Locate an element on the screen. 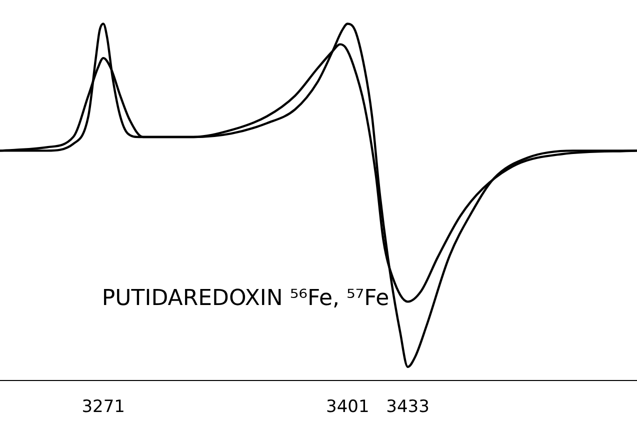 The width and height of the screenshot is (637, 427). x-tick-label: 3433 is located at coordinates (408, 407).